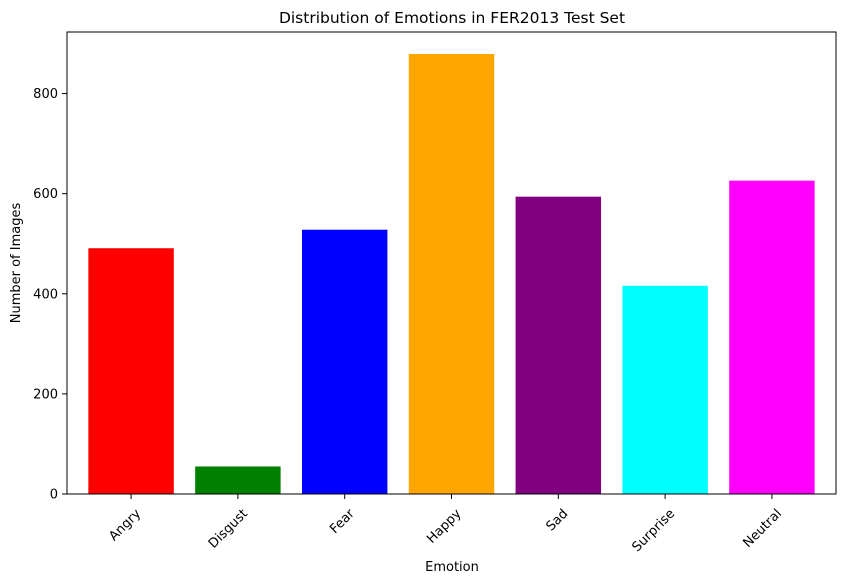 The width and height of the screenshot is (850, 584). What do you see at coordinates (238, 480) in the screenshot?
I see `bar-disgust` at bounding box center [238, 480].